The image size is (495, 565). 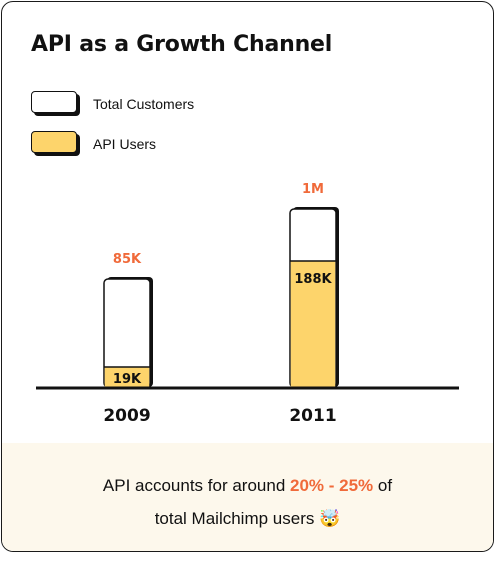 I want to click on legend-item-api-users: API Users, so click(x=93, y=143).